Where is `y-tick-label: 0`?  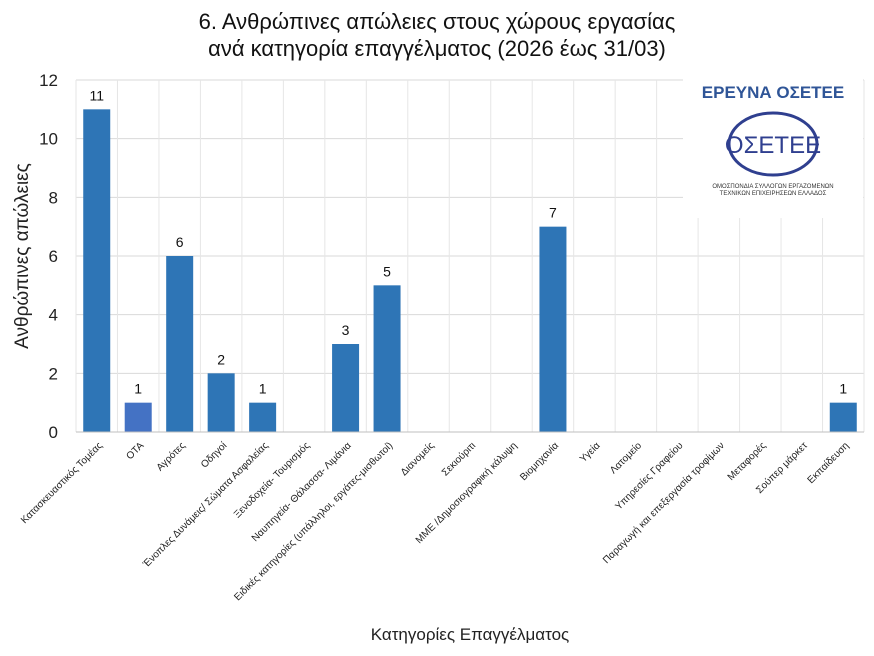 y-tick-label: 0 is located at coordinates (53, 432).